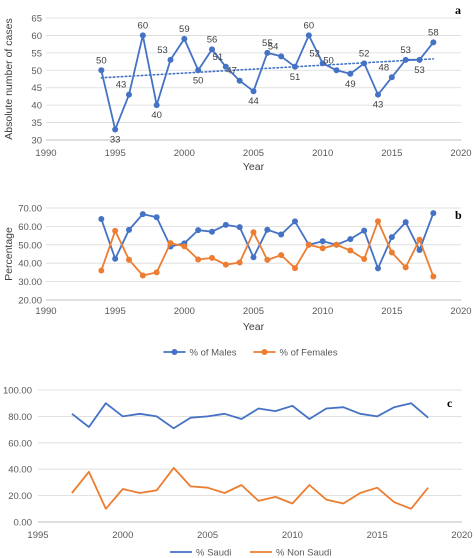 The width and height of the screenshot is (474, 558). I want to click on y-tick-label: 30.00, so click(30, 282).